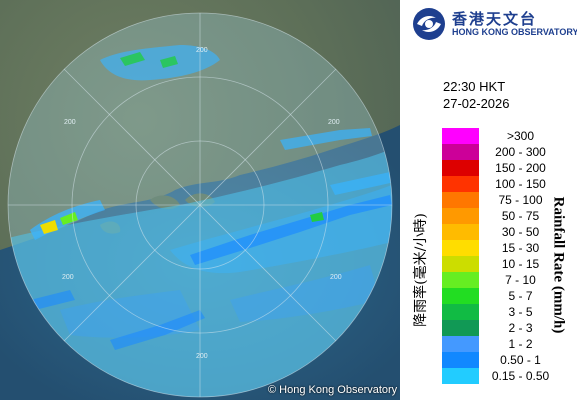  Describe the element at coordinates (520, 248) in the screenshot. I see `legend-range-label: 15 - 30` at that location.